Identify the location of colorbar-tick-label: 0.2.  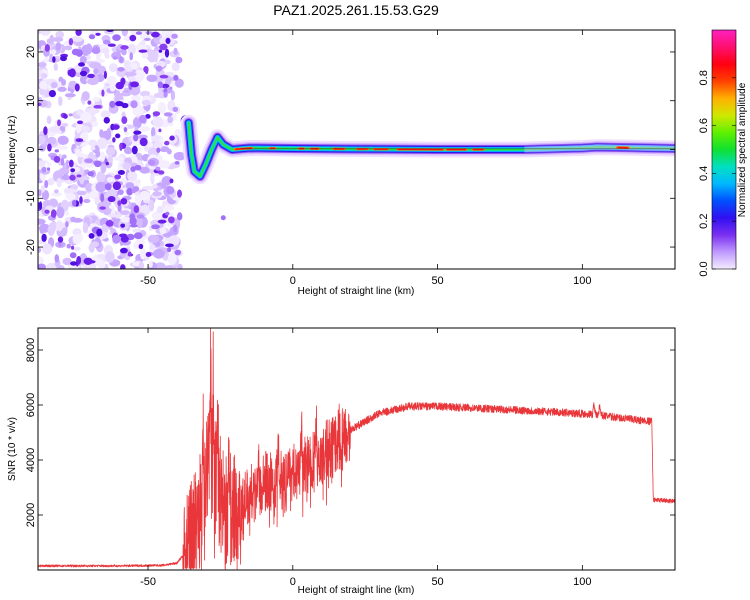
(704, 221).